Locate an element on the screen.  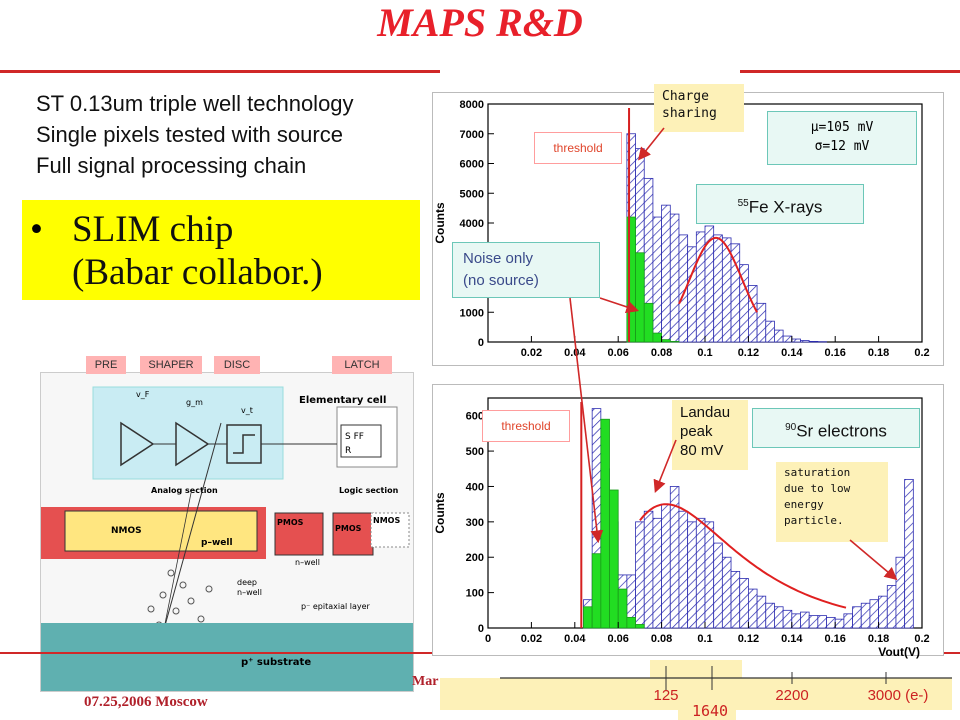
vt-label: v_t is located at coordinates (247, 410).